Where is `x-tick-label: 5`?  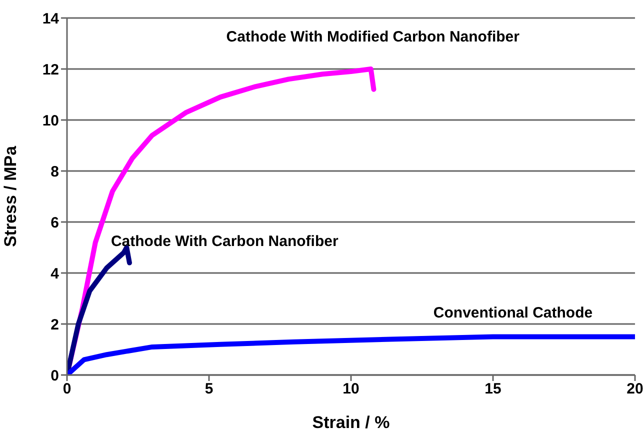
x-tick-label: 5 is located at coordinates (209, 389).